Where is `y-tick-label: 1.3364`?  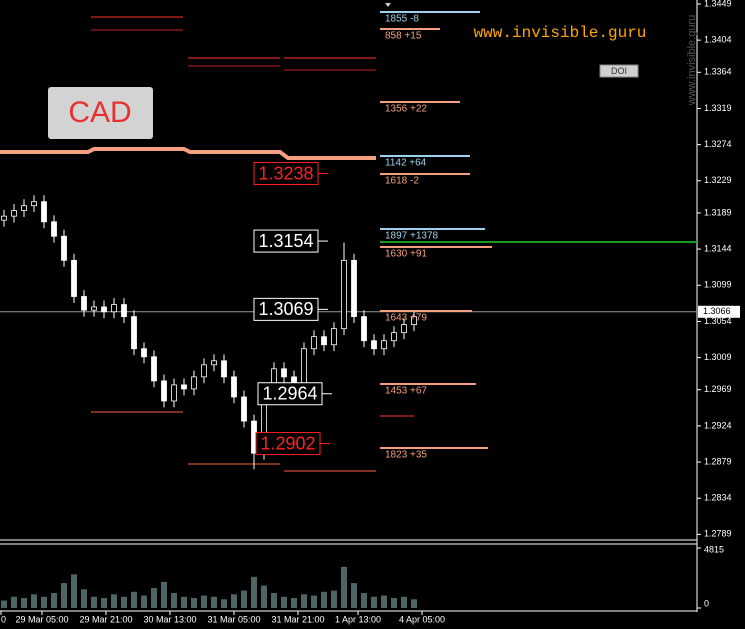
y-tick-label: 1.3364 is located at coordinates (718, 72).